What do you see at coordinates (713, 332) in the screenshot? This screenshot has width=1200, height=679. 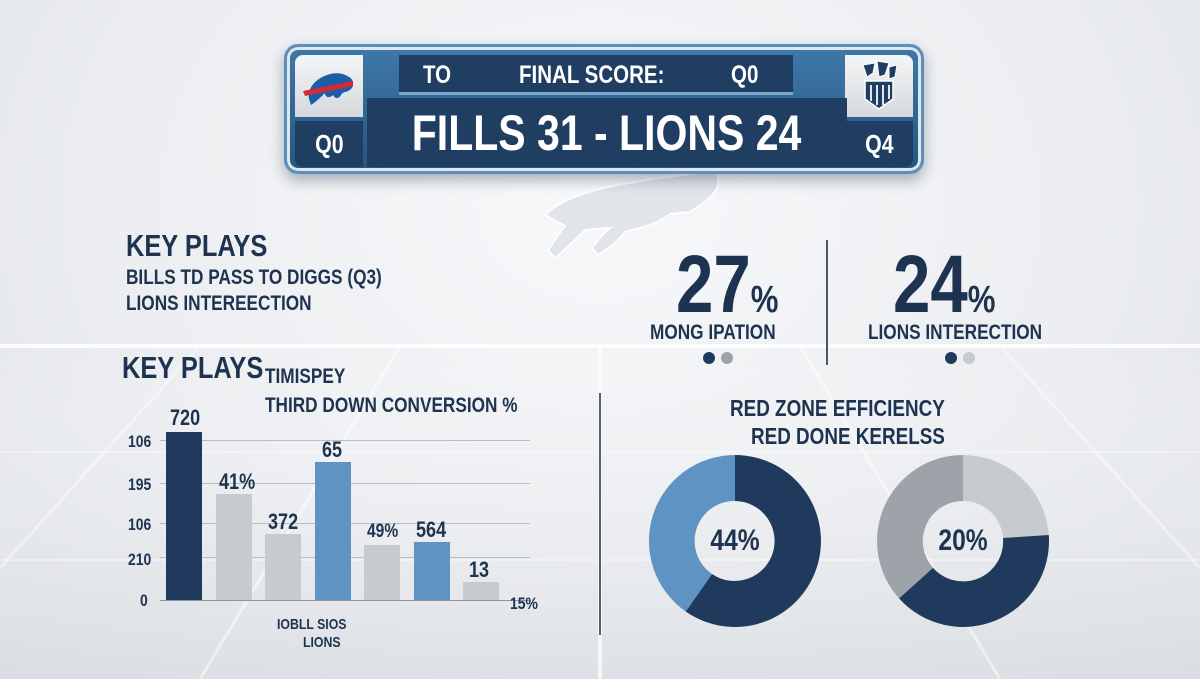 I see `stat-label-1: MONG IPATION` at bounding box center [713, 332].